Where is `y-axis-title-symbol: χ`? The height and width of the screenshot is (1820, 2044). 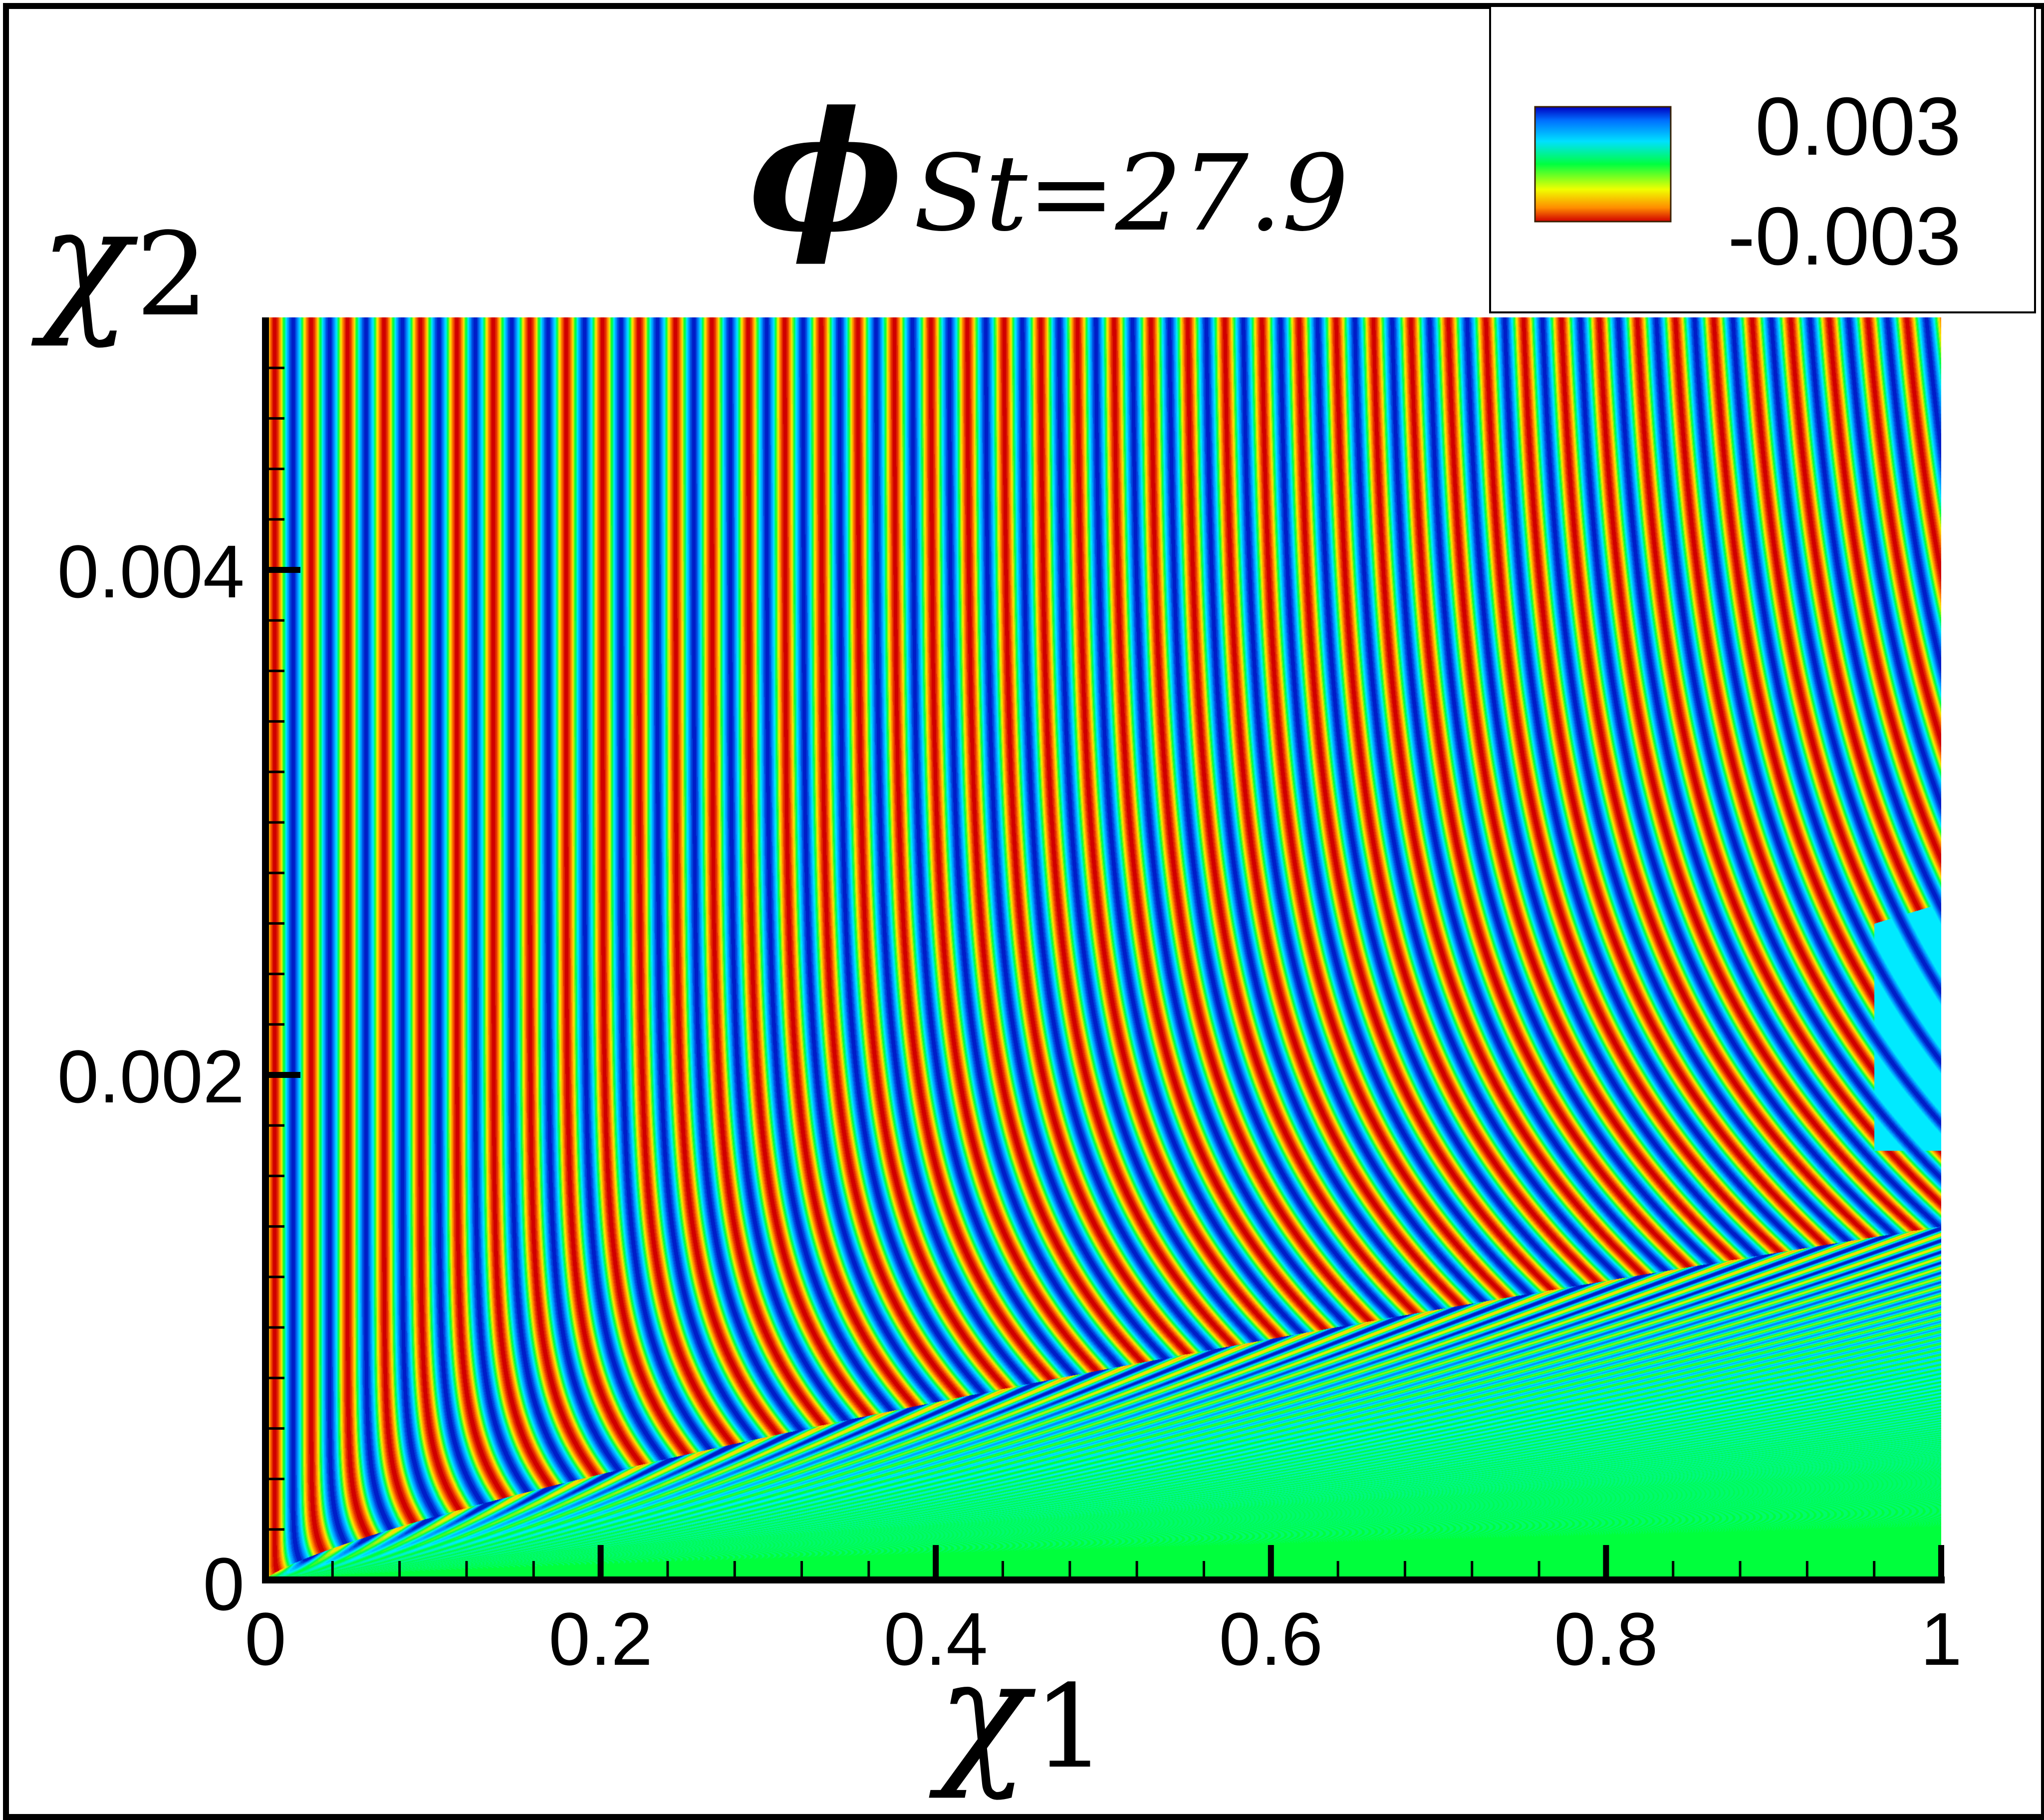 y-axis-title-symbol: χ is located at coordinates (84, 263).